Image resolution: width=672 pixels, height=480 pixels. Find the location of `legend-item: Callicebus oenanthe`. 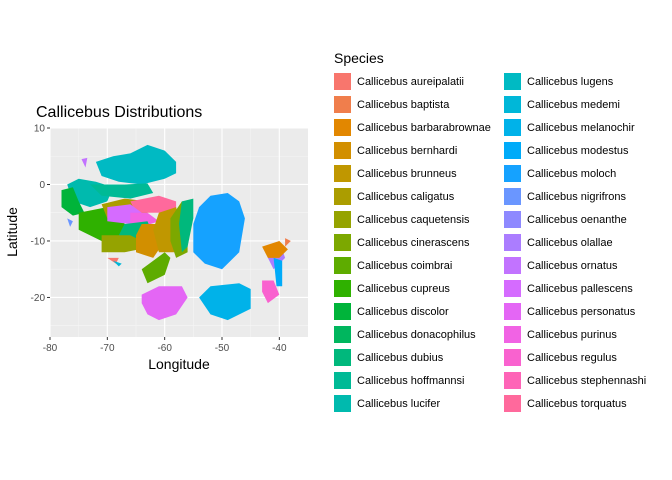

legend-item: Callicebus oenanthe is located at coordinates (588, 219).